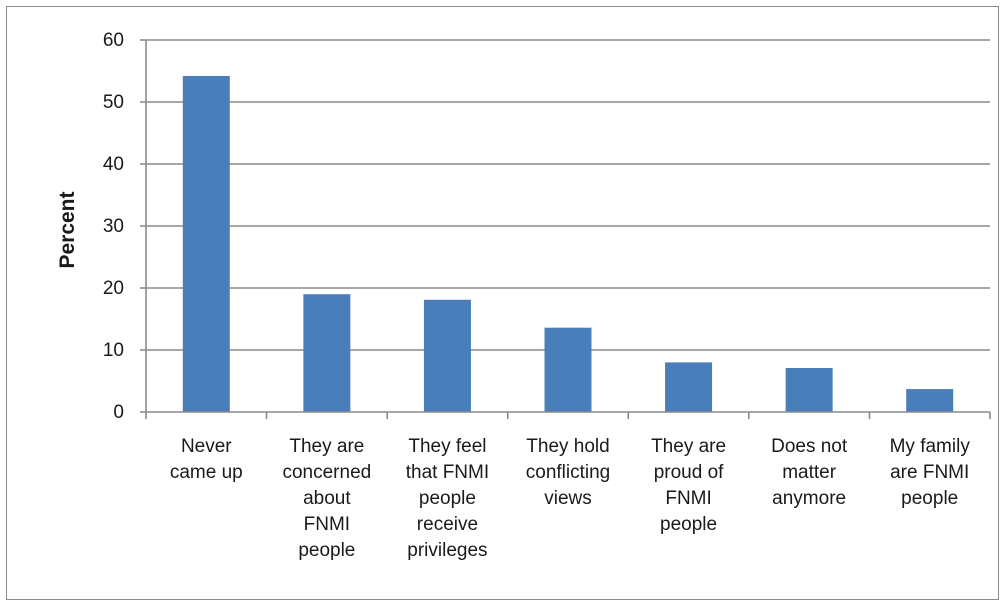 The height and width of the screenshot is (606, 1007). What do you see at coordinates (567, 446) in the screenshot?
I see `x-category-label-line: They hold` at bounding box center [567, 446].